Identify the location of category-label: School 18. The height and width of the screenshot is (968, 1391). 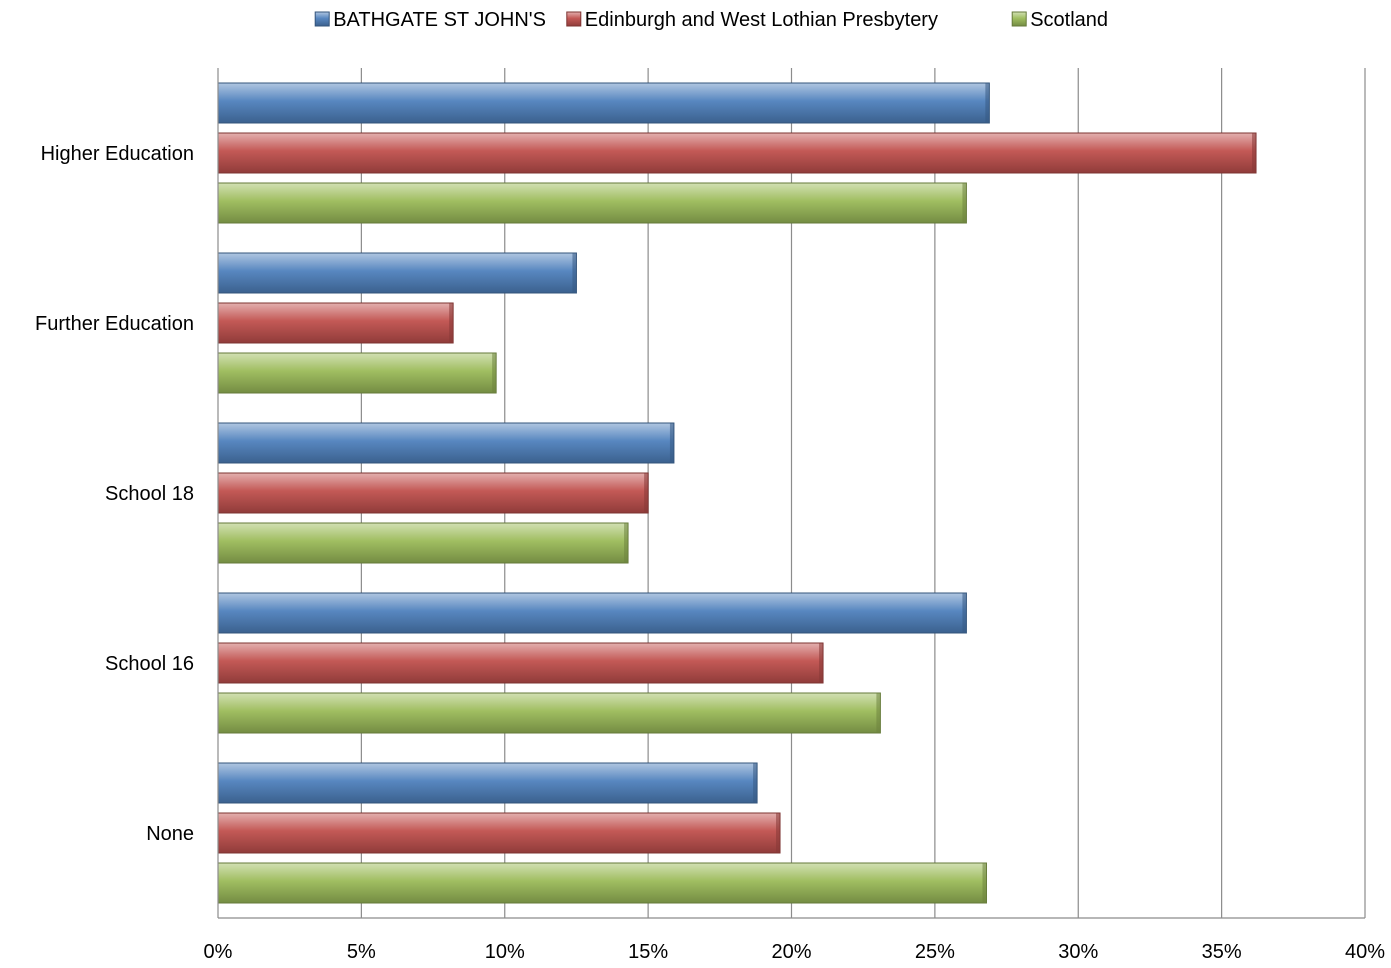
(149, 494).